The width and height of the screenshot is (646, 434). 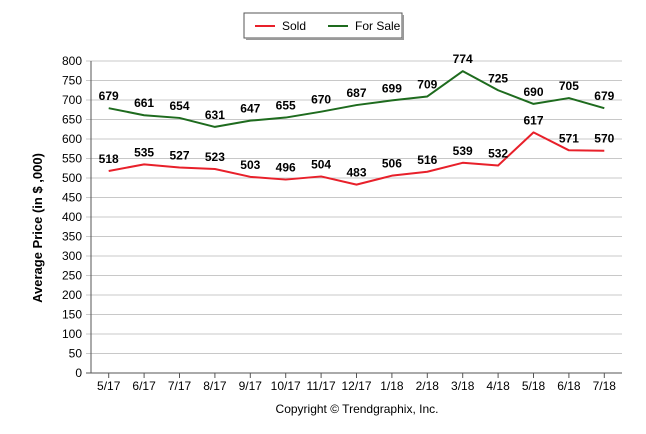 What do you see at coordinates (323, 26) in the screenshot?
I see `legend: Sold For Sale` at bounding box center [323, 26].